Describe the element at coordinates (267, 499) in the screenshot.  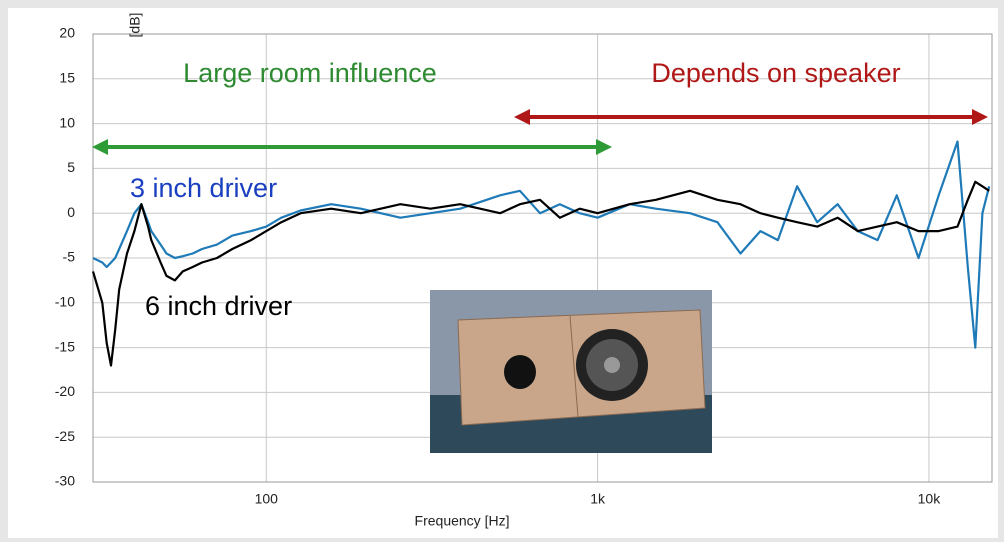
I see `x-tick-label: 100` at that location.